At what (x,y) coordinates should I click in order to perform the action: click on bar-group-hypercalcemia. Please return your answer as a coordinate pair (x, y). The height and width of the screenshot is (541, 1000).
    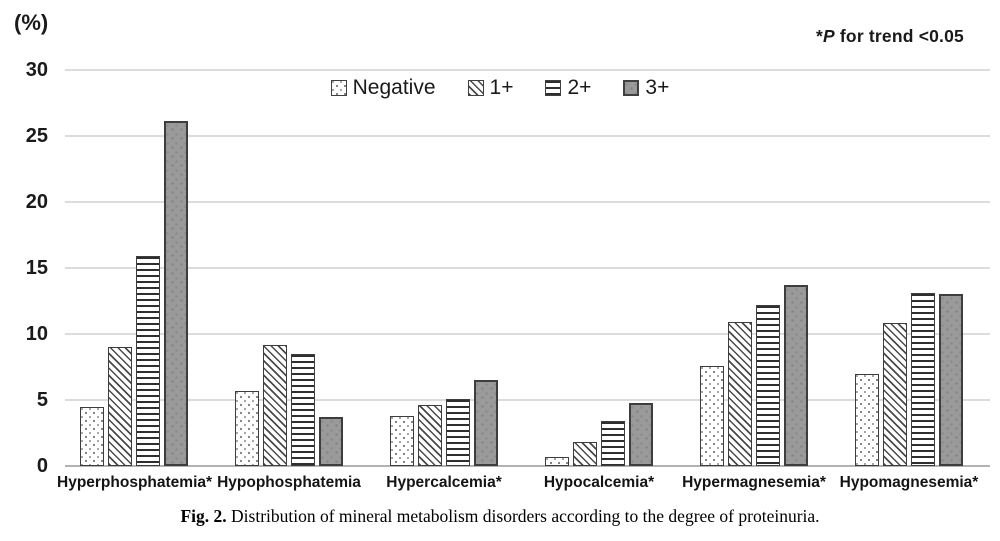
    Looking at the image, I should click on (444, 423).